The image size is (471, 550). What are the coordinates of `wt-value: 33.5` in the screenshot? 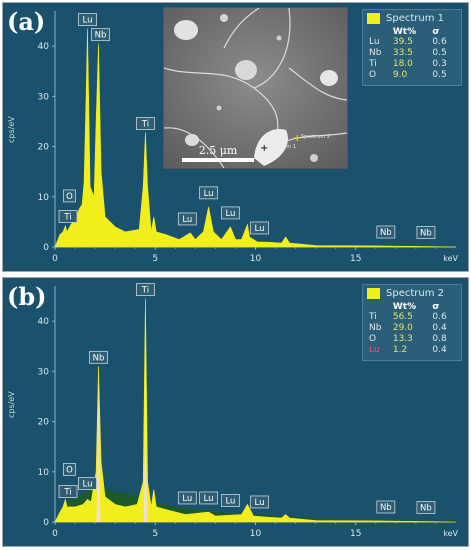 It's located at (402, 53).